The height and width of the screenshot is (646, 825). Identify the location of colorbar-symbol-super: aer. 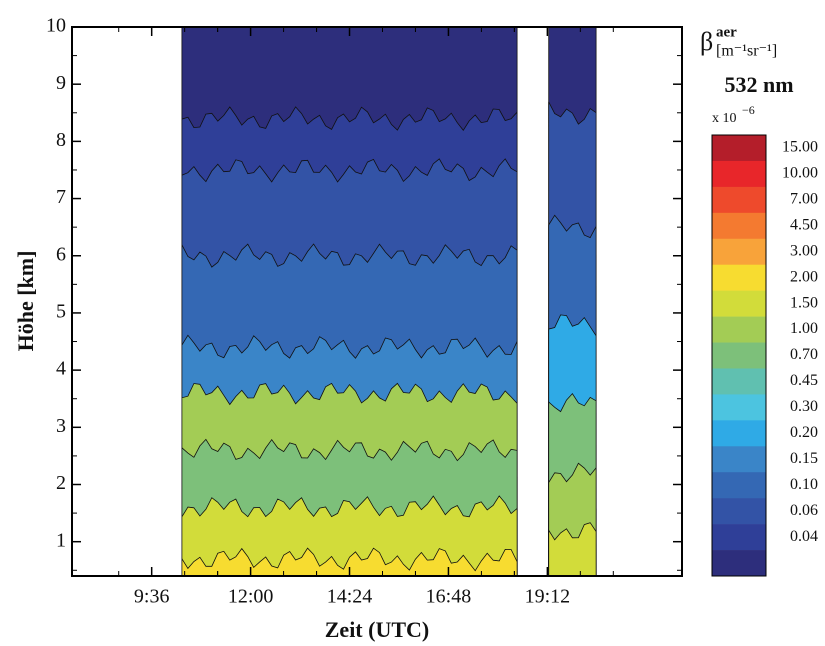
(726, 32).